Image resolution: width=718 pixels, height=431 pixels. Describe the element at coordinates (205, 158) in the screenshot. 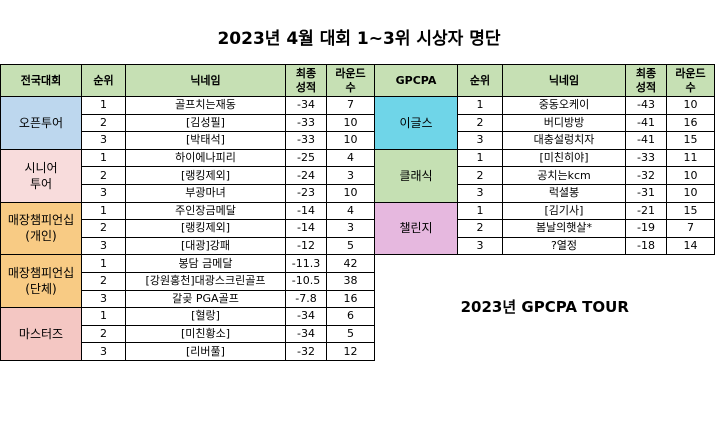

I see `nickname-cell: 하이에나피리` at that location.